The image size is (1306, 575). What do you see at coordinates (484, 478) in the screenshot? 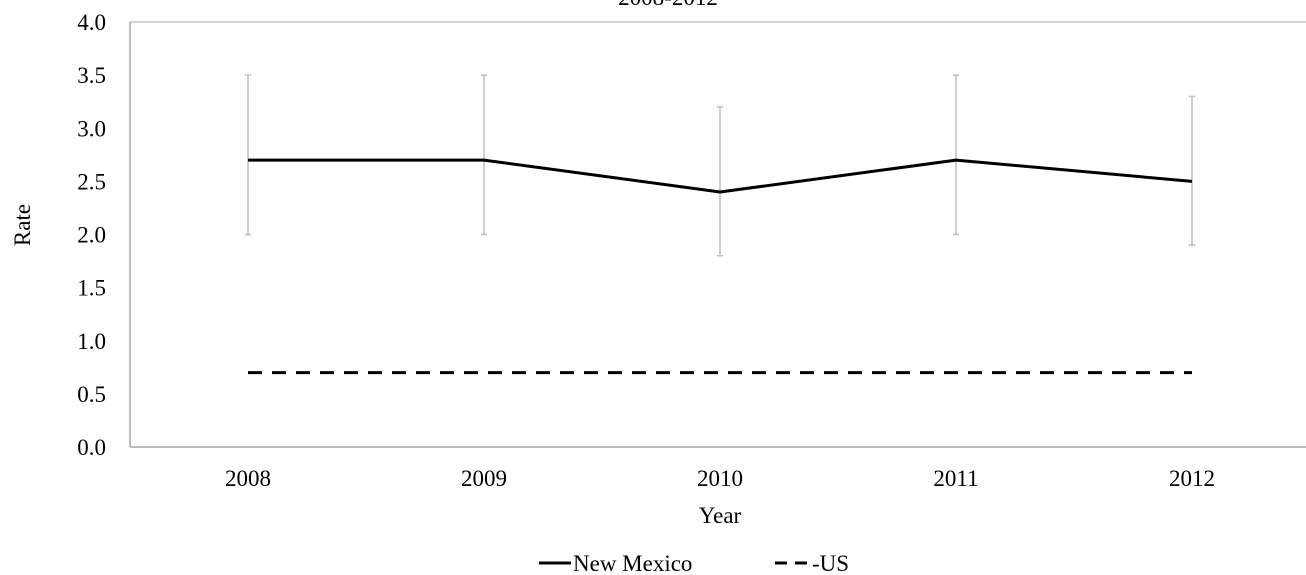
I see `x-tick-label: 2009` at bounding box center [484, 478].